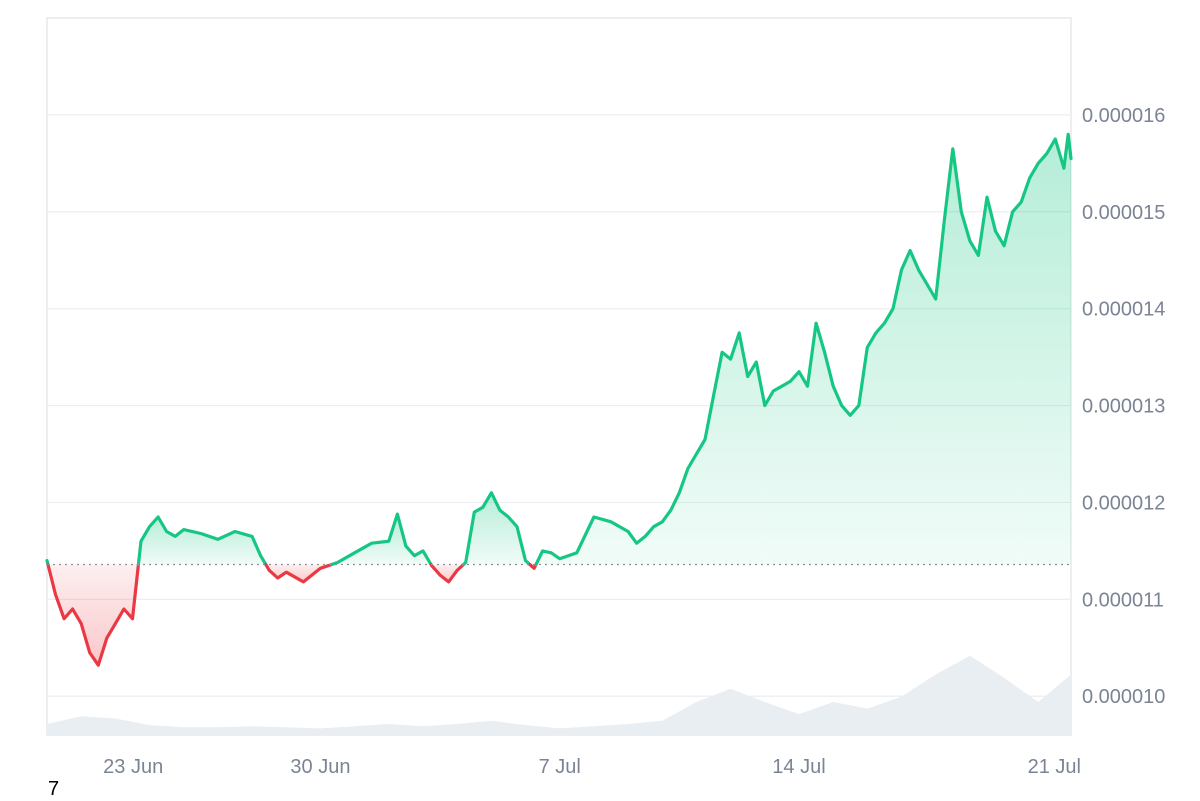 The image size is (1200, 801). What do you see at coordinates (1054, 767) in the screenshot?
I see `x-tick-label: 21 Jul` at bounding box center [1054, 767].